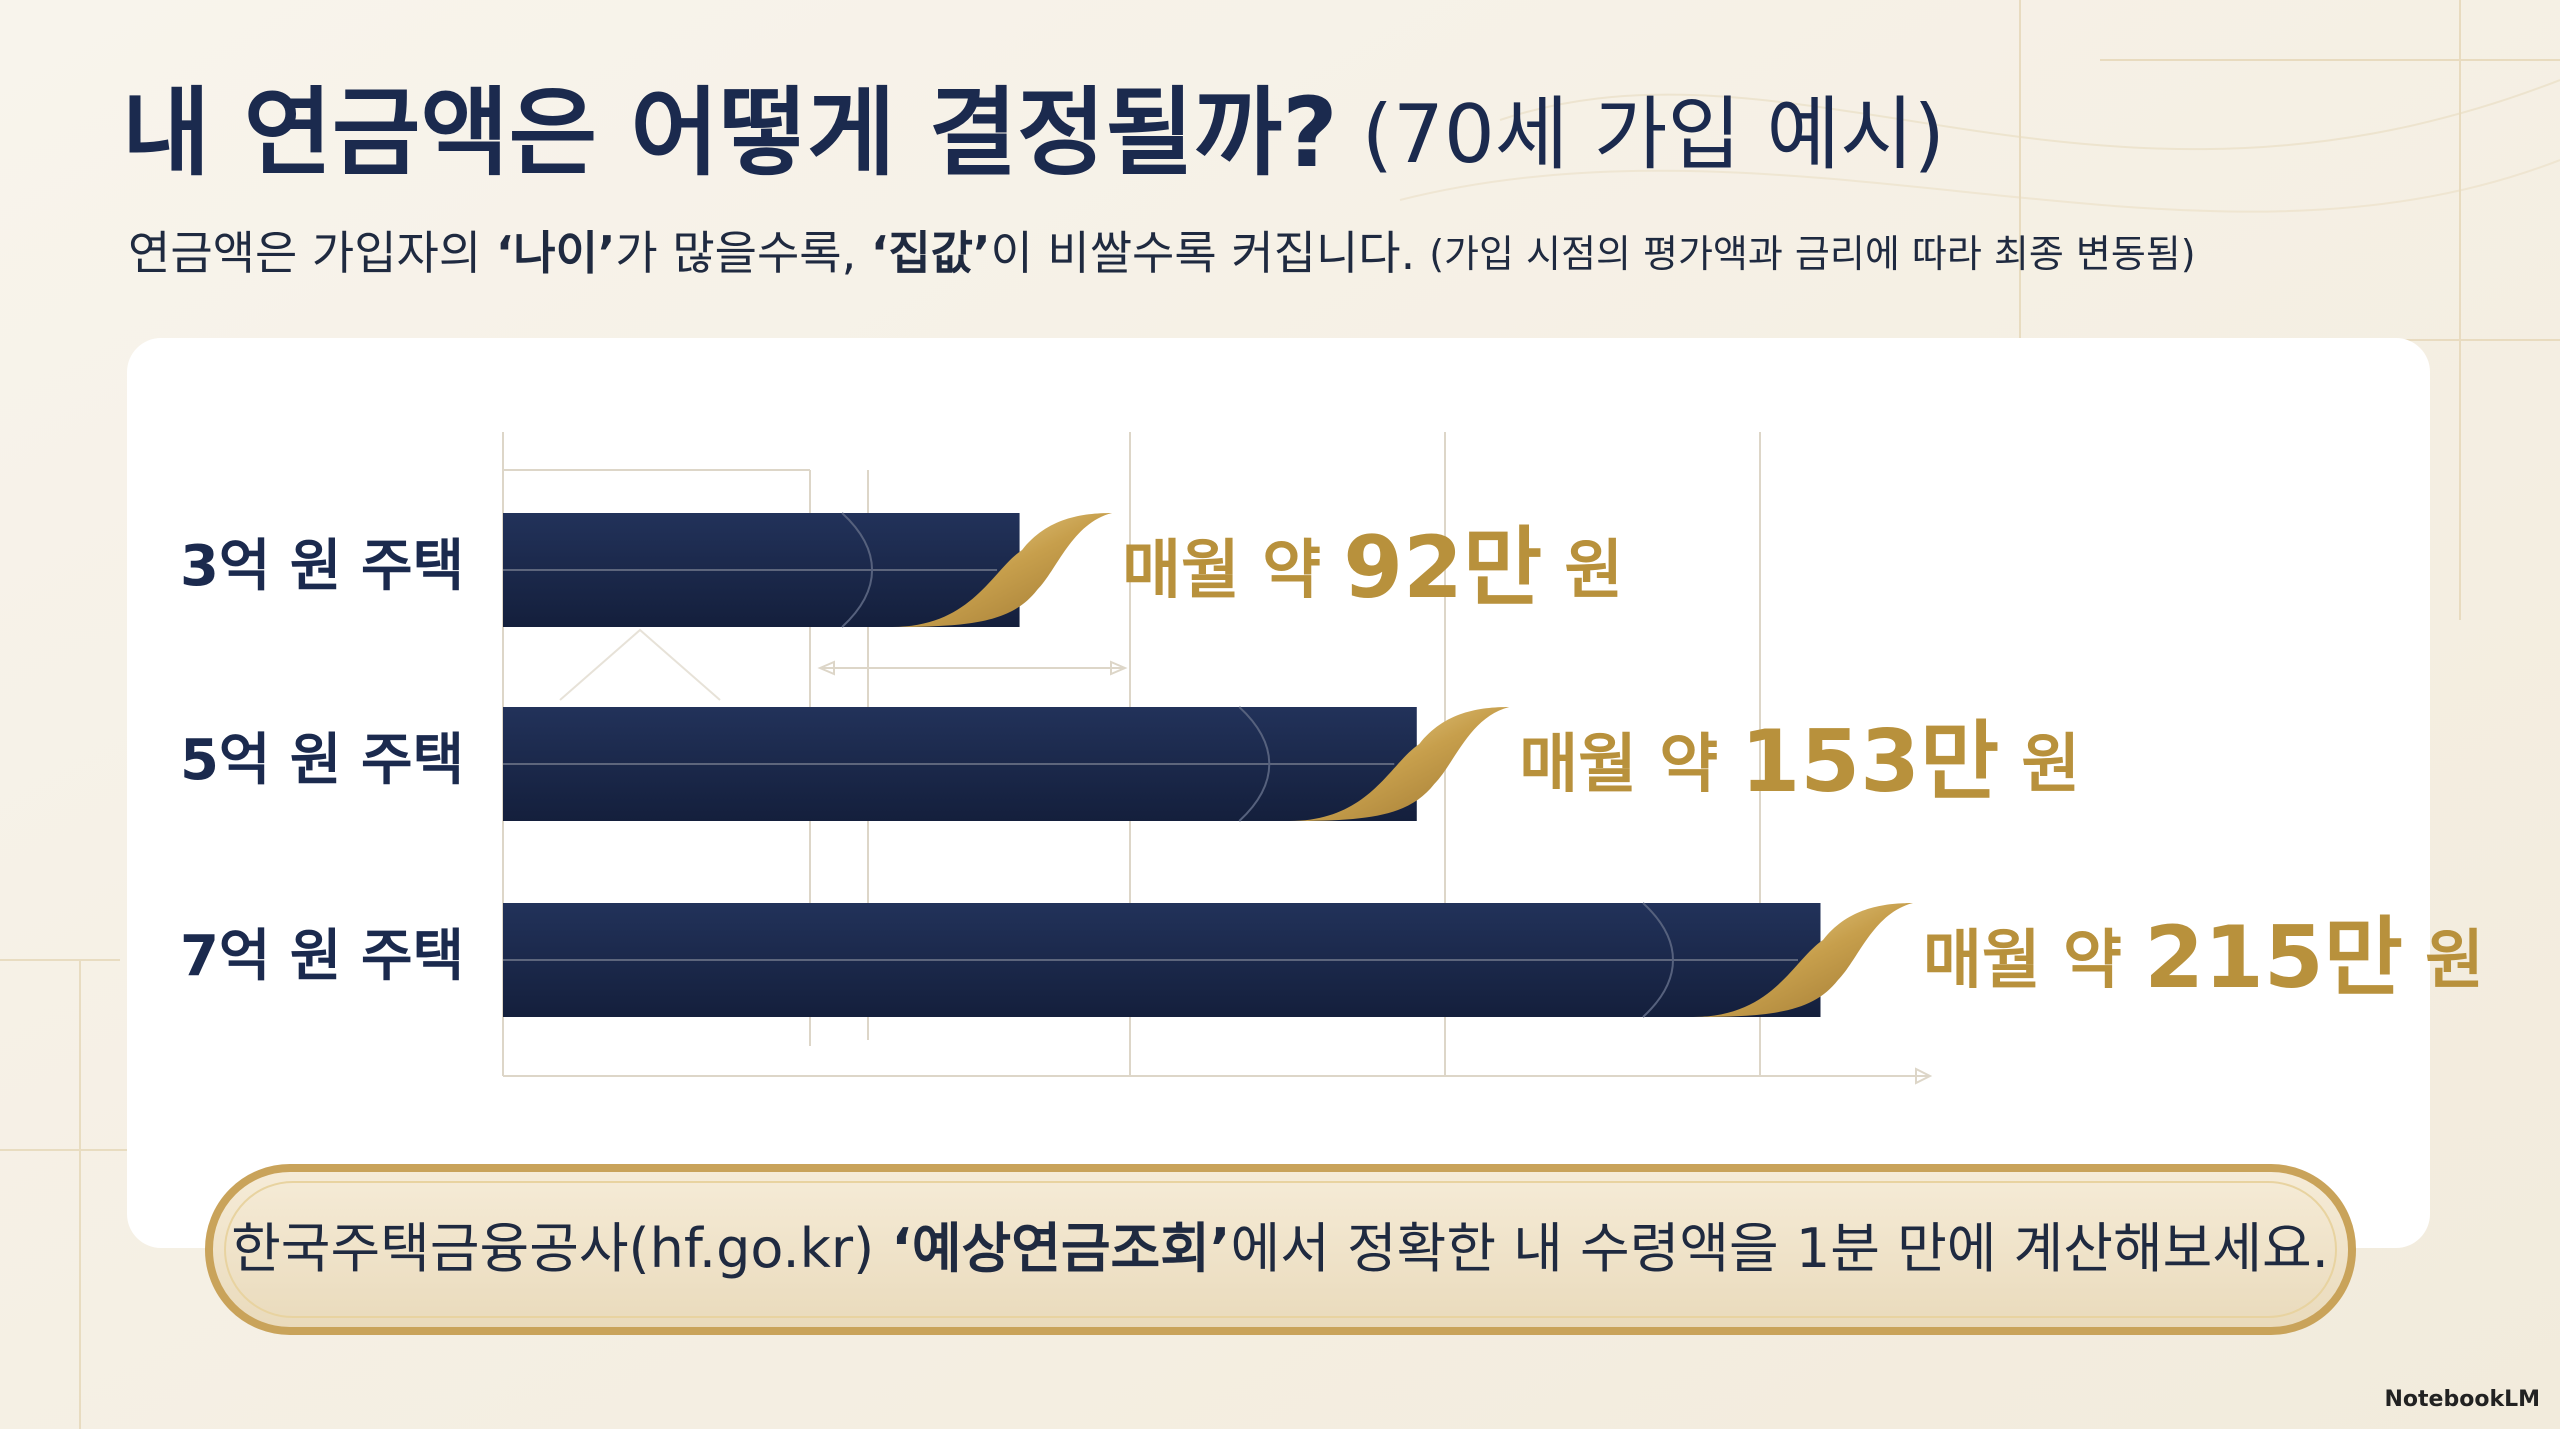  What do you see at coordinates (2273, 958) in the screenshot?
I see `value-label-part: 215만` at bounding box center [2273, 958].